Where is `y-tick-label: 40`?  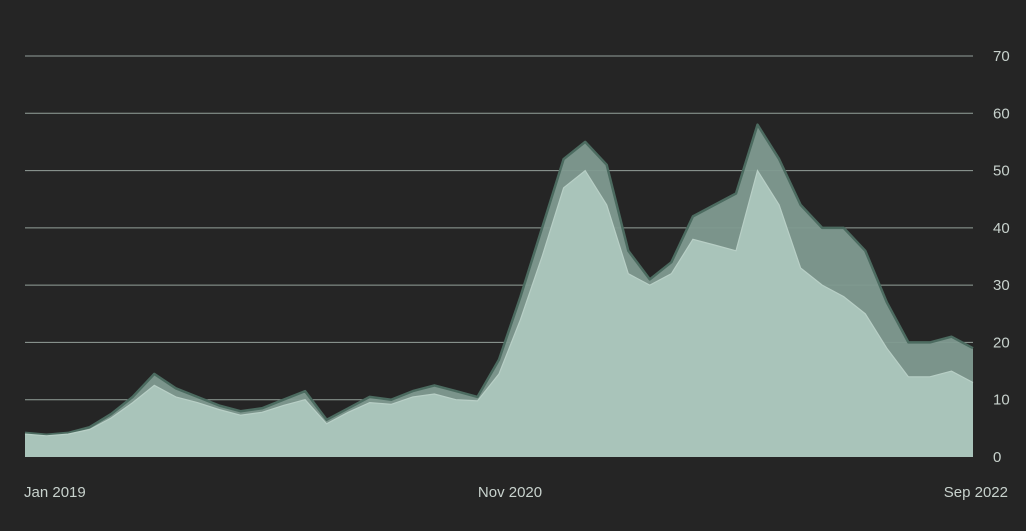 y-tick-label: 40 is located at coordinates (1001, 228).